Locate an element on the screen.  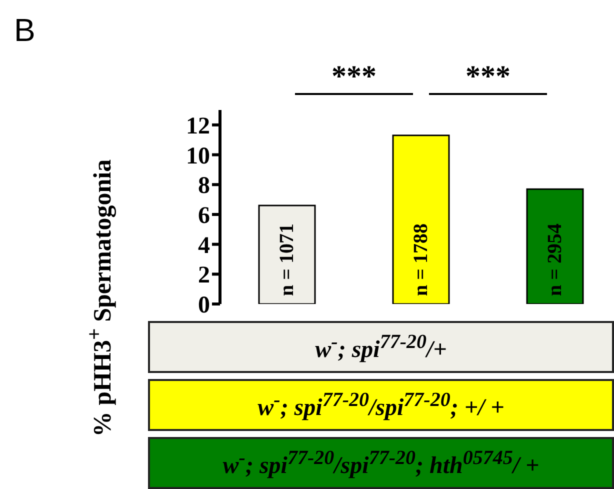
series-label: w$^{-}$; spi$^{77-20}$/+ is located at coordinates (381, 347).